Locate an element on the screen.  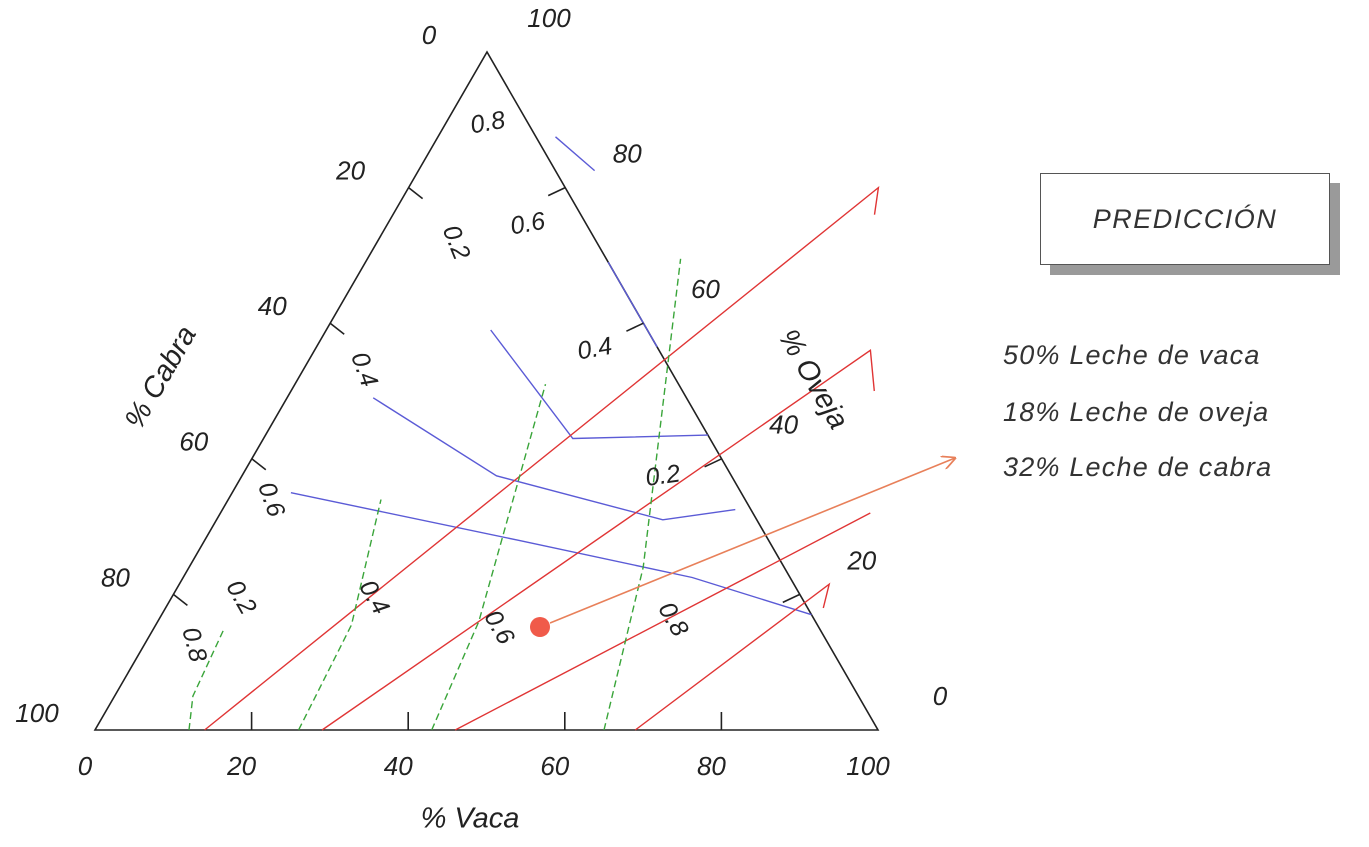
prediction-line-vaca: 50% Leche de vaca is located at coordinates (1132, 355).